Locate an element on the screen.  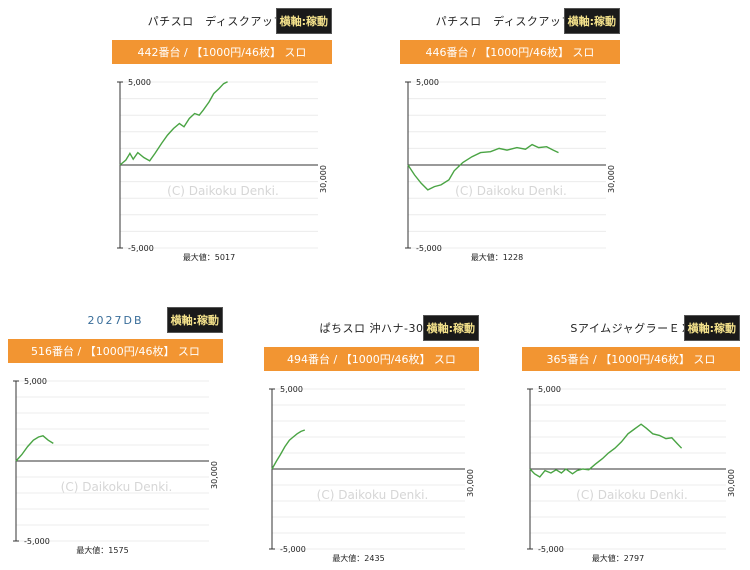
max-value-label: 最大値：2797 is located at coordinates (618, 558).